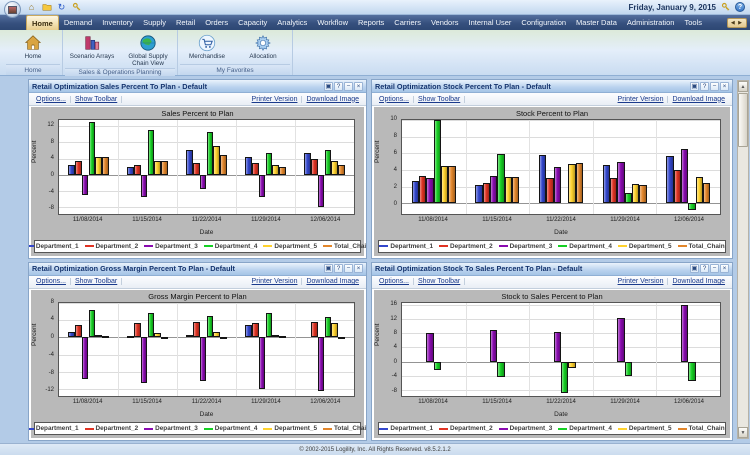 The height and width of the screenshot is (455, 750). What do you see at coordinates (76, 7) in the screenshot?
I see `key-icon` at bounding box center [76, 7].